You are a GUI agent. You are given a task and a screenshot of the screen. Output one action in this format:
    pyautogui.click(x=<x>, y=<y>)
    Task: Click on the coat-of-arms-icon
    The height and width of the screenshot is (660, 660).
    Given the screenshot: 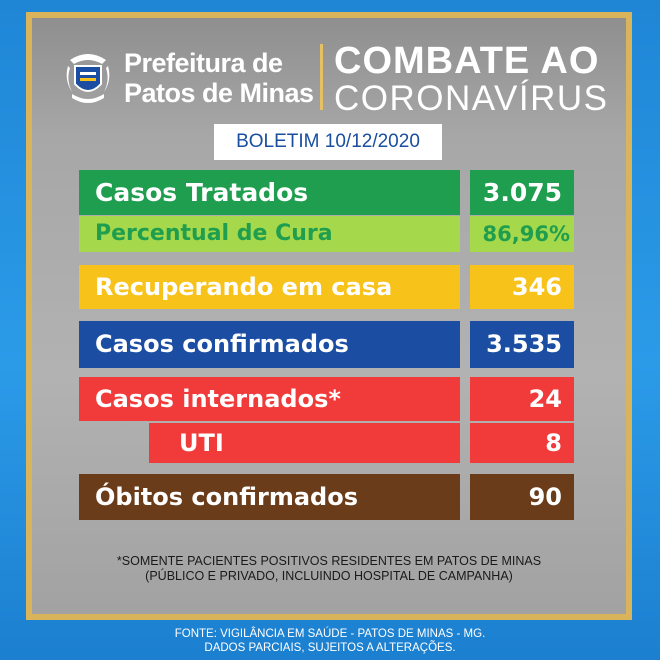 What is the action you would take?
    pyautogui.click(x=88, y=78)
    